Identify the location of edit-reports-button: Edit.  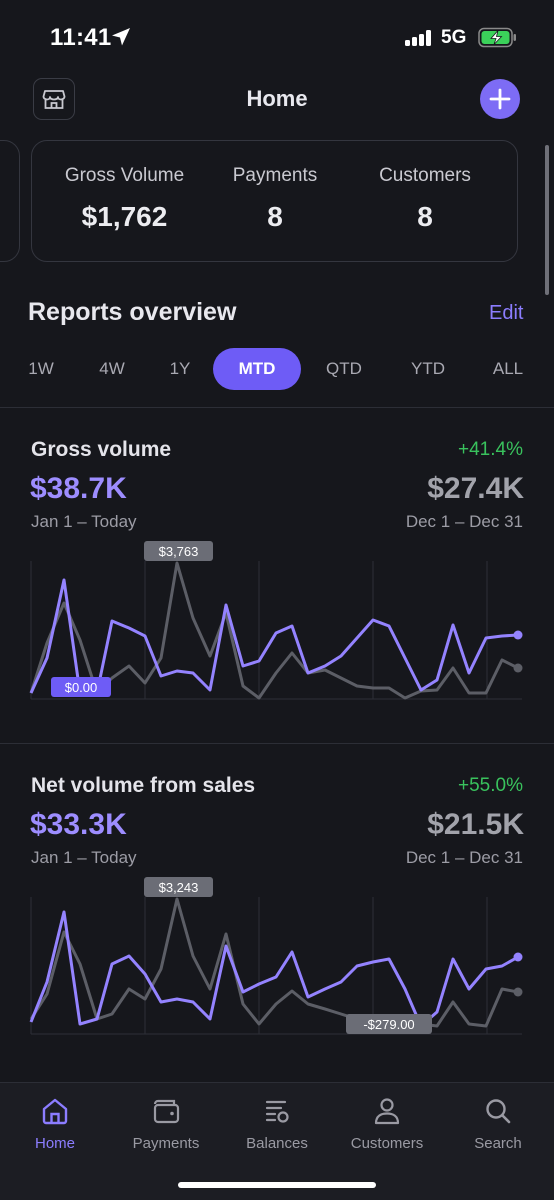
(506, 313).